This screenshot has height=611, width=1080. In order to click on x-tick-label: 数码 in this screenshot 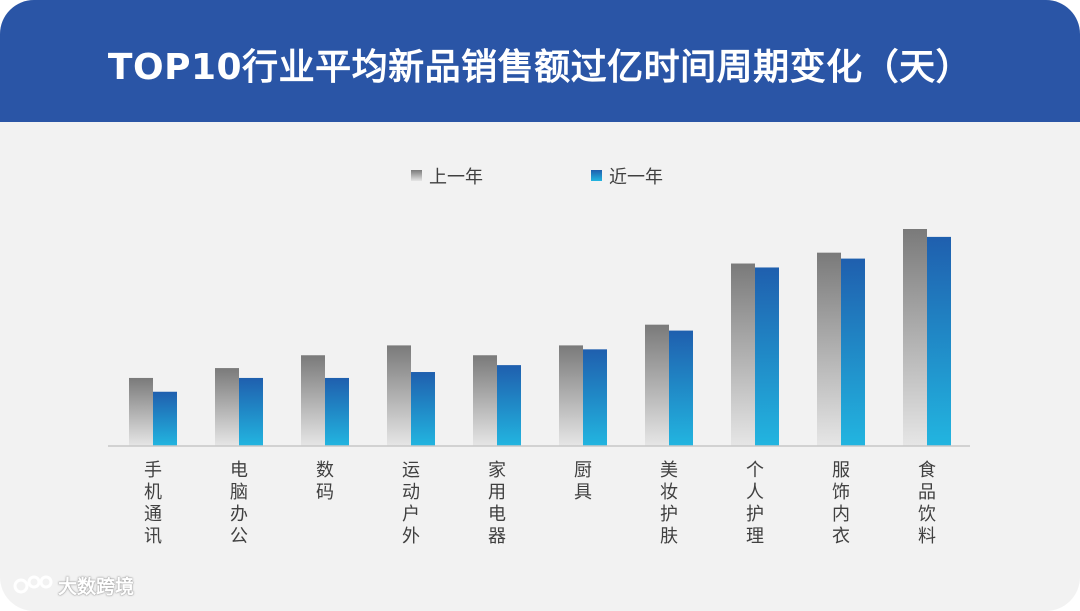, I will do `click(325, 481)`.